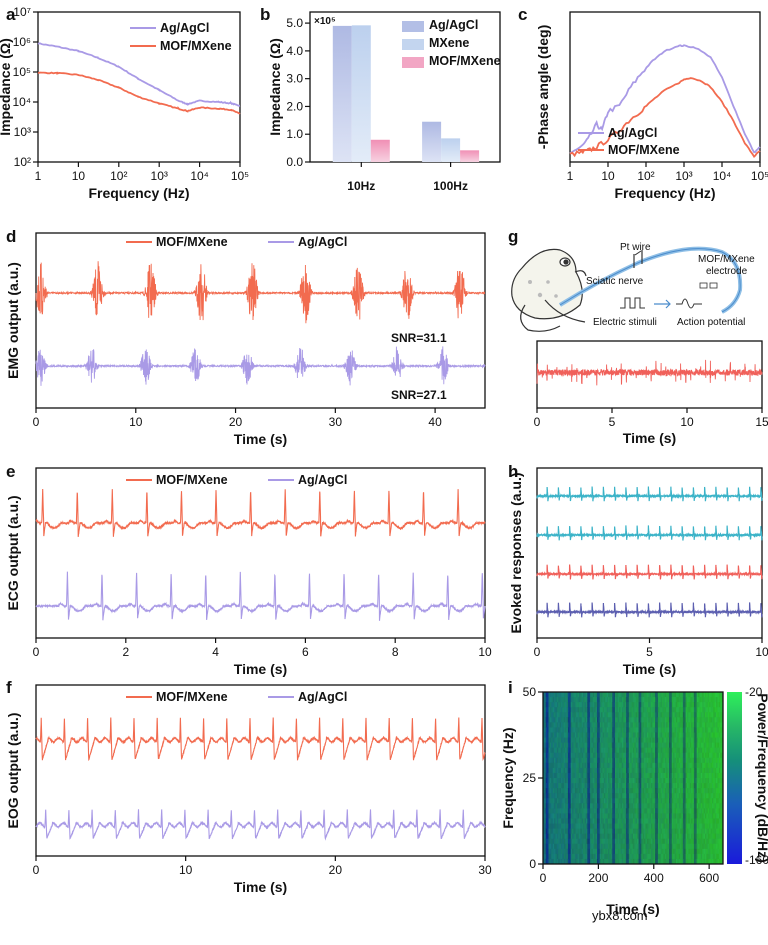 The width and height of the screenshot is (768, 945). What do you see at coordinates (336, 422) in the screenshot?
I see `x-tick-label-d: 30` at bounding box center [336, 422].